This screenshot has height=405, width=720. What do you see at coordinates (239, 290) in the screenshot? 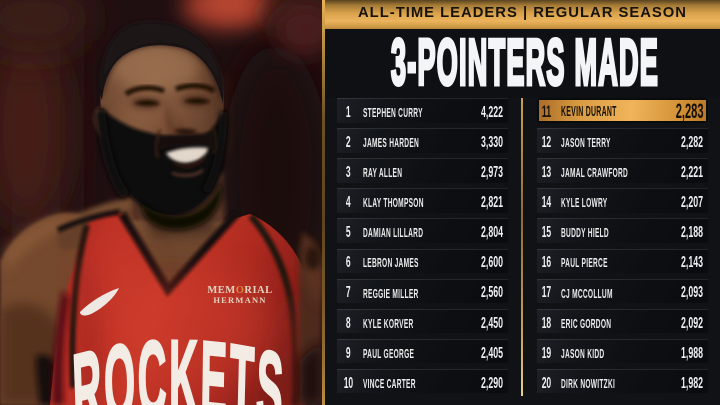
I see `svg-text: MEMORIAL` at bounding box center [239, 290].